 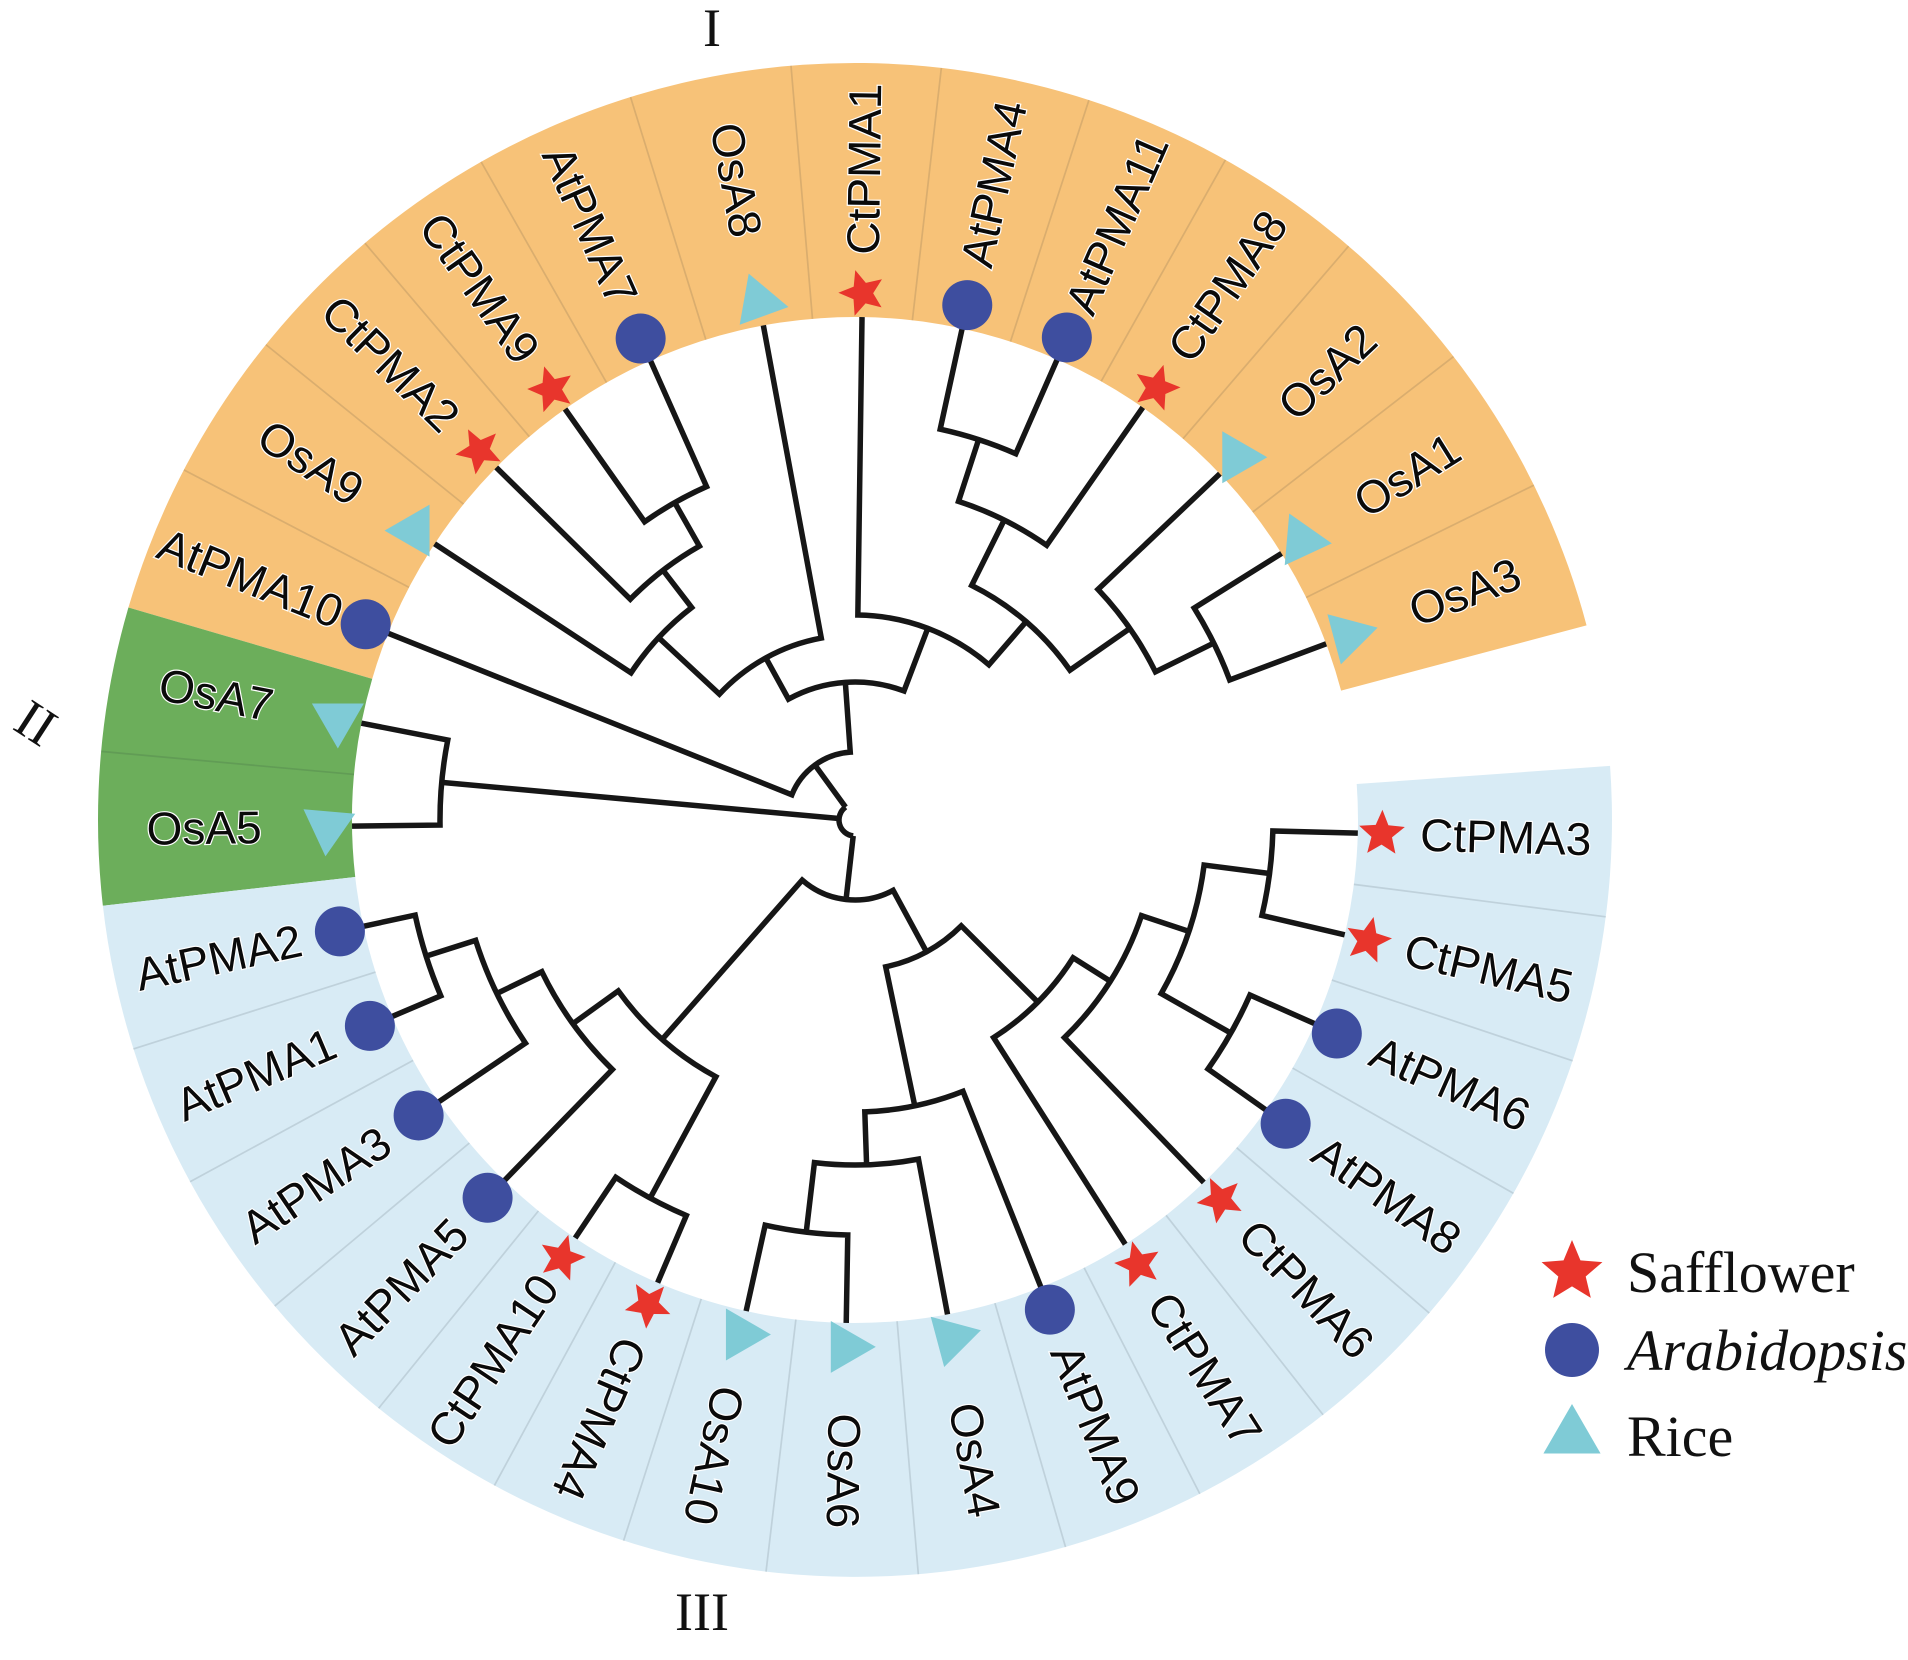 What do you see at coordinates (1049, 1309) in the screenshot?
I see `arabidopsis-circle-icon-AtPMA9` at bounding box center [1049, 1309].